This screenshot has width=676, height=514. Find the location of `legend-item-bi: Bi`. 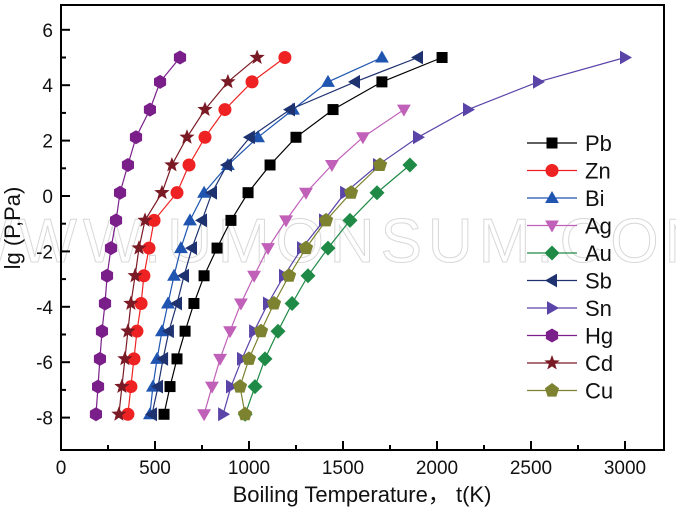

legend-item-bi: Bi is located at coordinates (566, 198).